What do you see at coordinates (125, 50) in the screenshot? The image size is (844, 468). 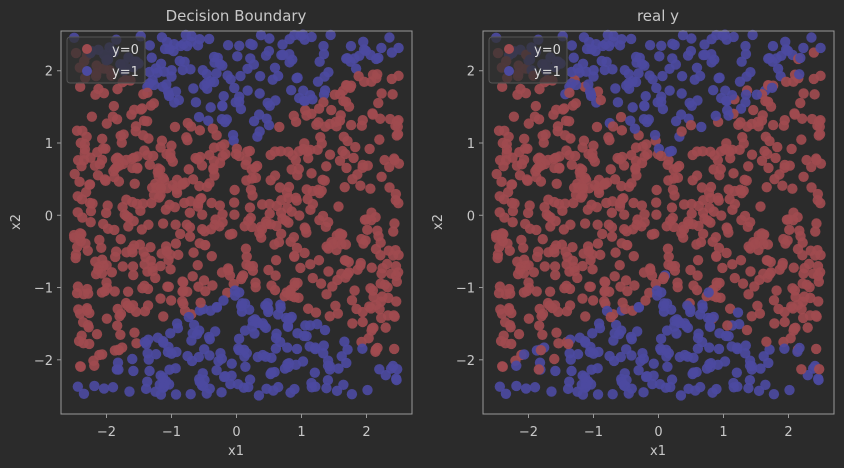 I see `legend-label-y0: y=0` at bounding box center [125, 50].